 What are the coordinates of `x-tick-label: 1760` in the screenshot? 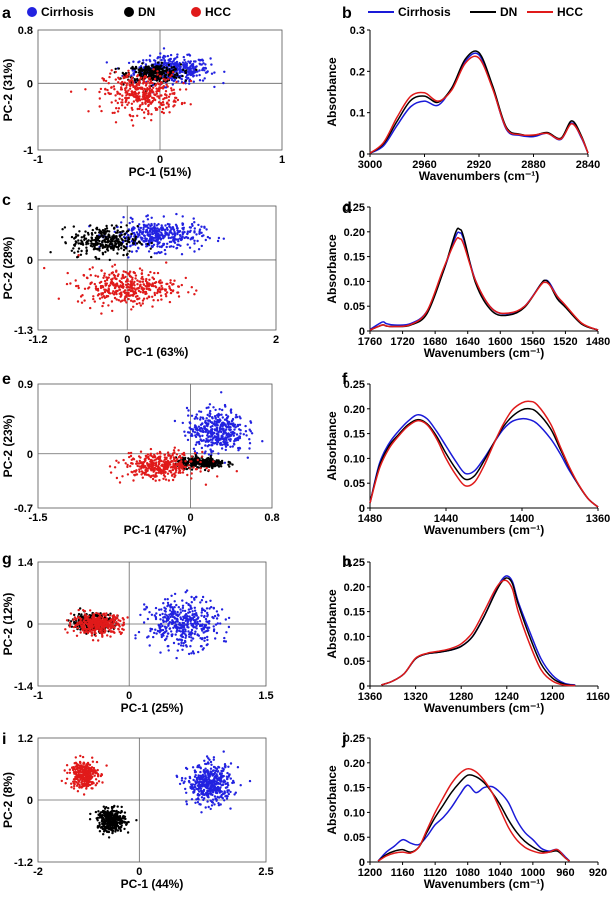 It's located at (370, 342).